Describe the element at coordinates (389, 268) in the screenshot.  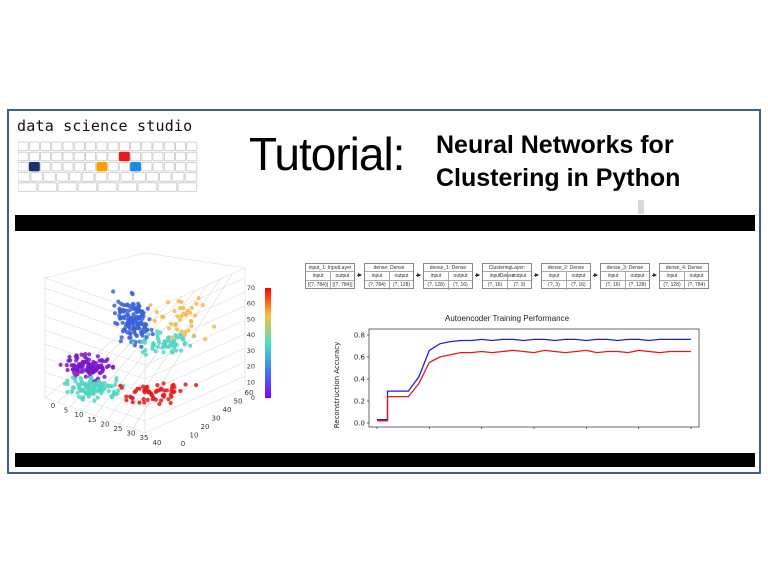
I see `layer-name: dense: Dense` at that location.